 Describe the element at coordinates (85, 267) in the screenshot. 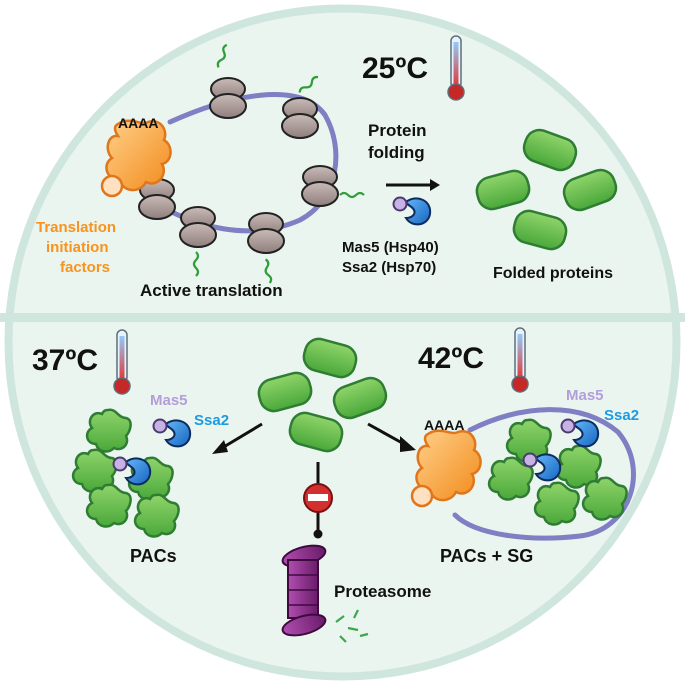

I see `initiation-factors-line3: factors` at that location.